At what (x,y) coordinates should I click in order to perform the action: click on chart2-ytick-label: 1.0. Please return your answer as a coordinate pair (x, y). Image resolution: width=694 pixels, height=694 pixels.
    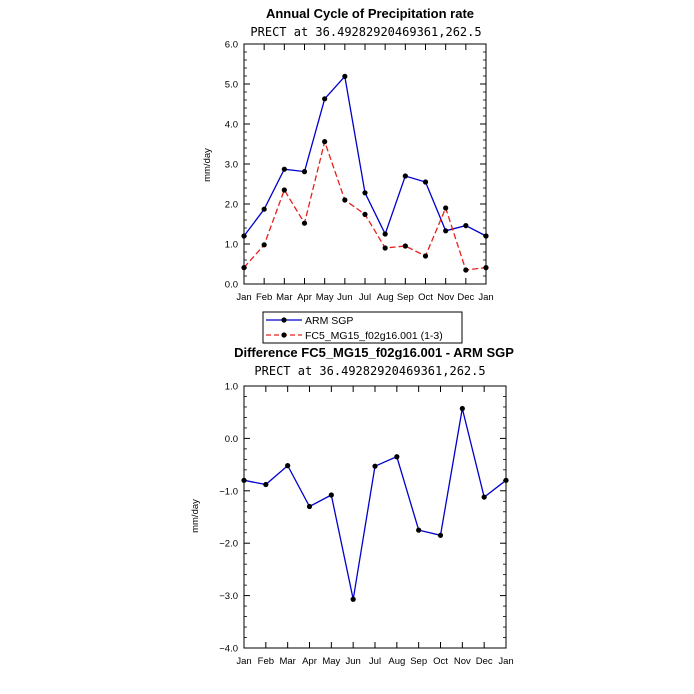
    Looking at the image, I should click on (231, 387).